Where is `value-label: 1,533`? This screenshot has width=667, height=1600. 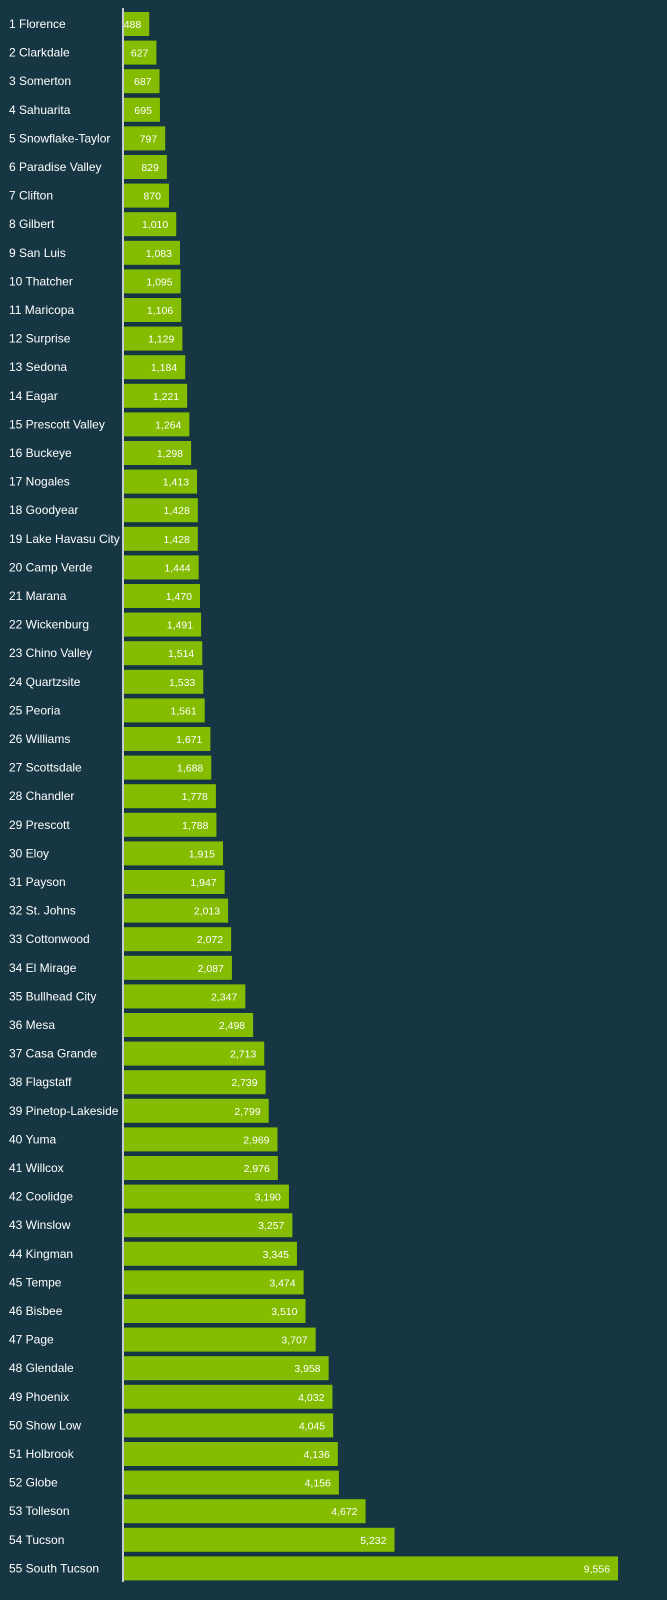 value-label: 1,533 is located at coordinates (182, 683).